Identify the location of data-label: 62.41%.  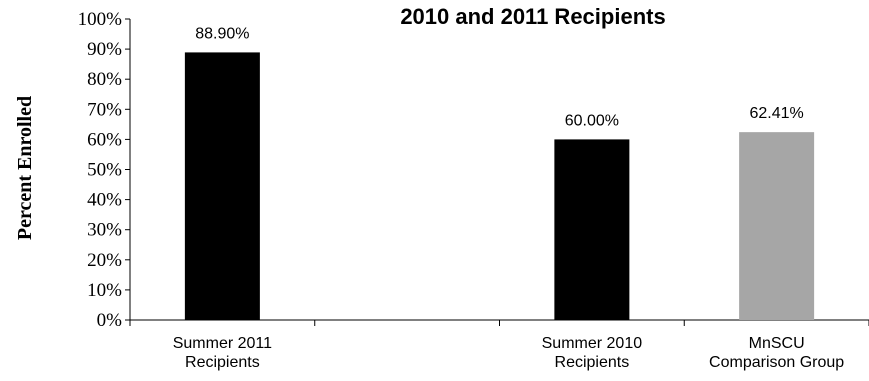
(776, 113).